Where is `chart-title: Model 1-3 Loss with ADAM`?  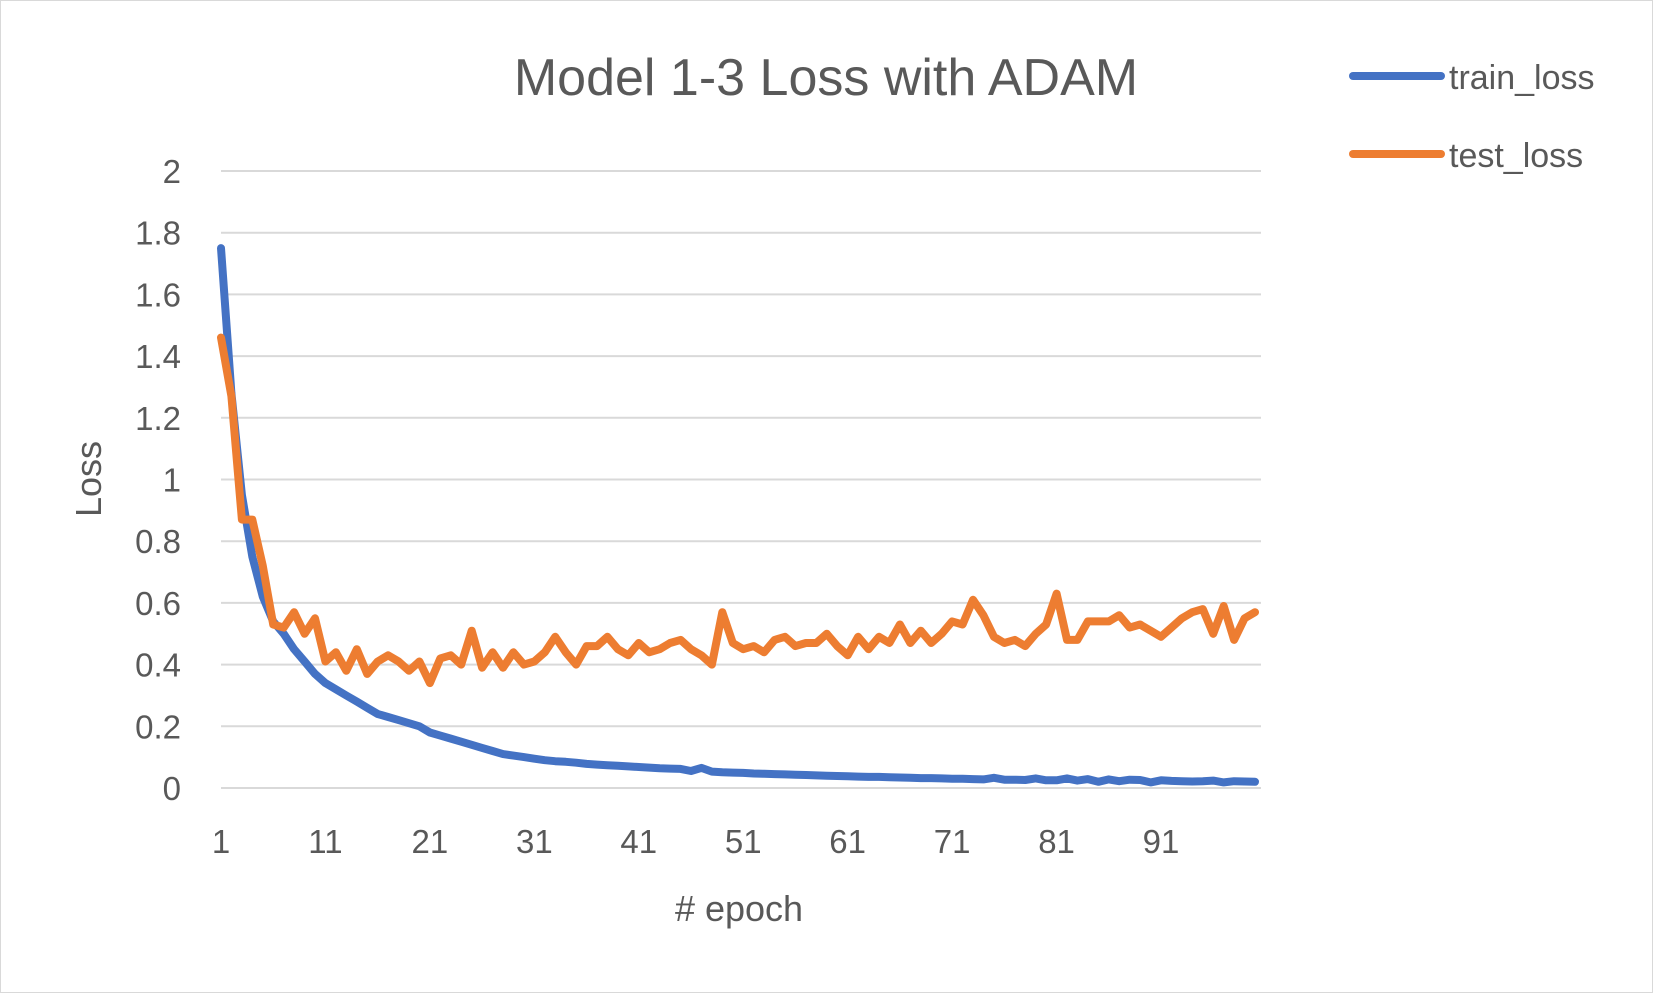
chart-title: Model 1-3 Loss with ADAM is located at coordinates (826, 78).